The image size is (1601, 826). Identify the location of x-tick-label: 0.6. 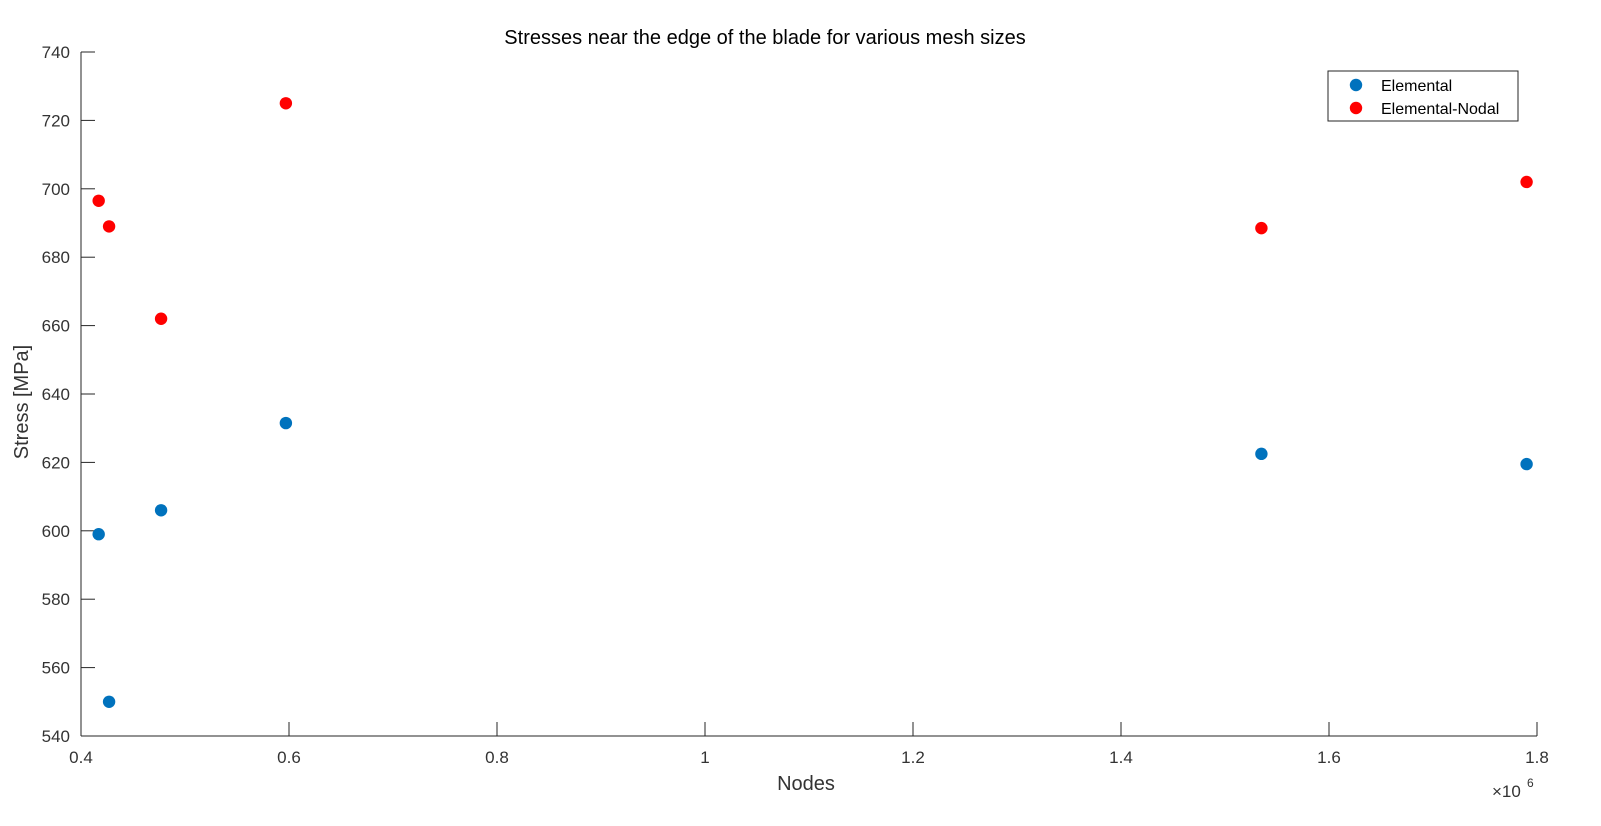
(289, 757).